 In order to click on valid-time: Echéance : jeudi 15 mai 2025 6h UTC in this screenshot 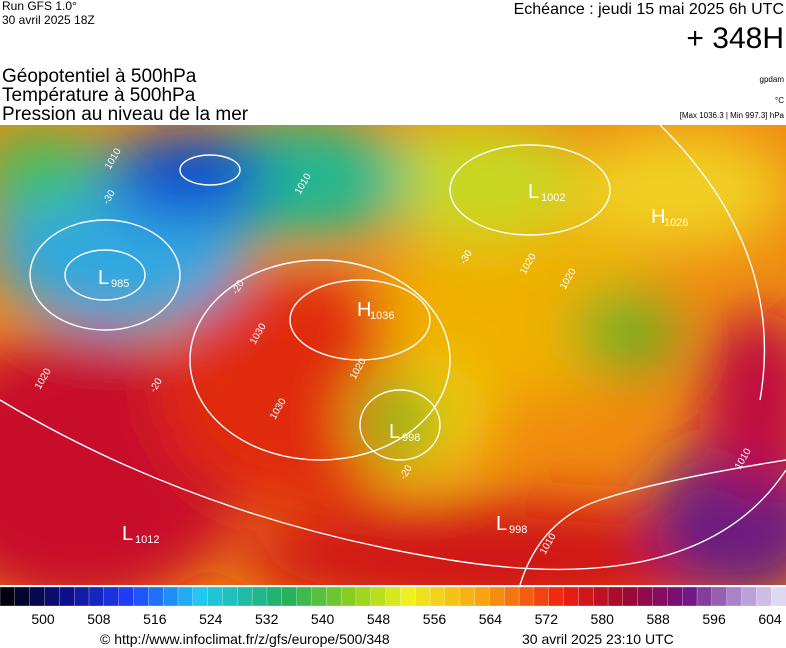, I will do `click(649, 9)`.